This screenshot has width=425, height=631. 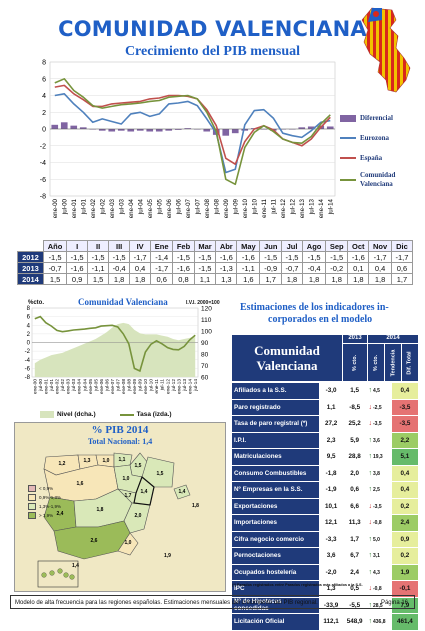 I want to click on map-region-value: 1,5, so click(x=160, y=474).